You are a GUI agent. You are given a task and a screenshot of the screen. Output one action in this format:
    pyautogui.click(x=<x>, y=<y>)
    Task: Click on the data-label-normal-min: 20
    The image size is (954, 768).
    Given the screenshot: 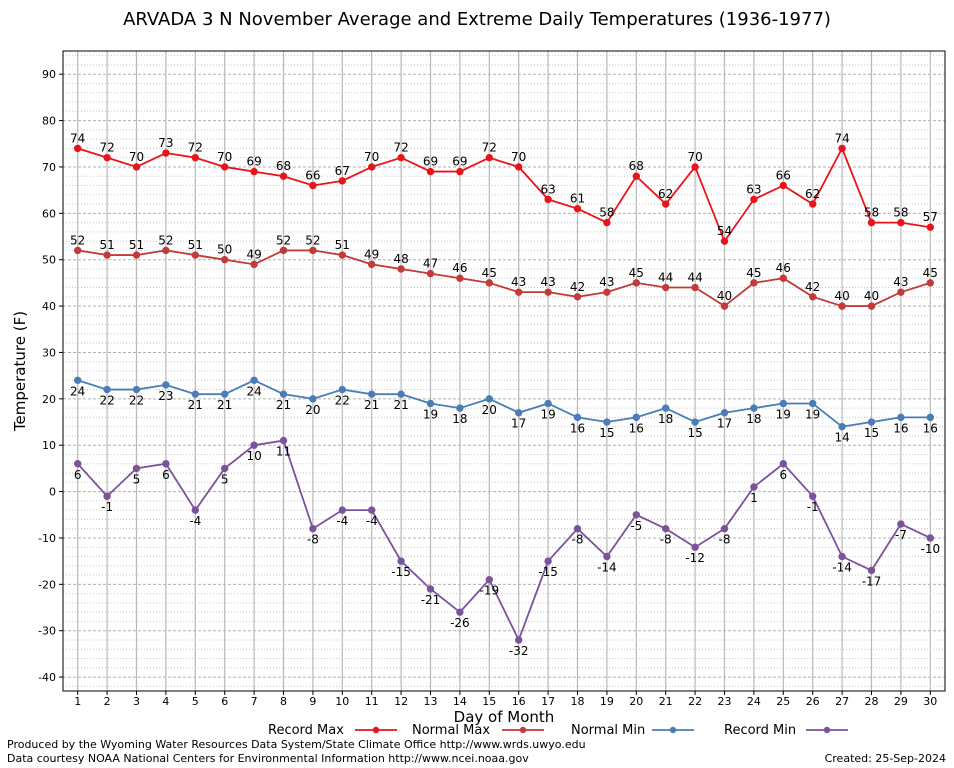 What is the action you would take?
    pyautogui.click(x=312, y=410)
    